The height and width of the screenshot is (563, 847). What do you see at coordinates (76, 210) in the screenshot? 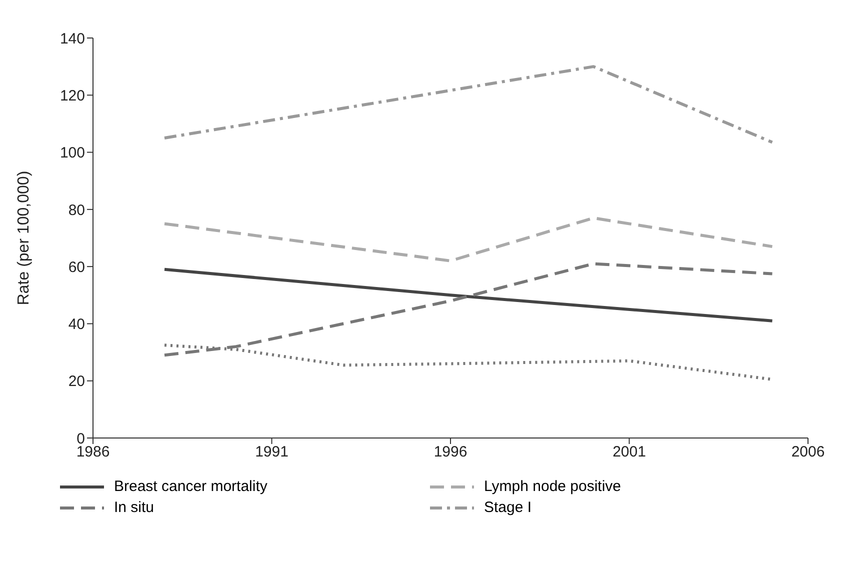
I see `y-tick-label: 80` at bounding box center [76, 210].